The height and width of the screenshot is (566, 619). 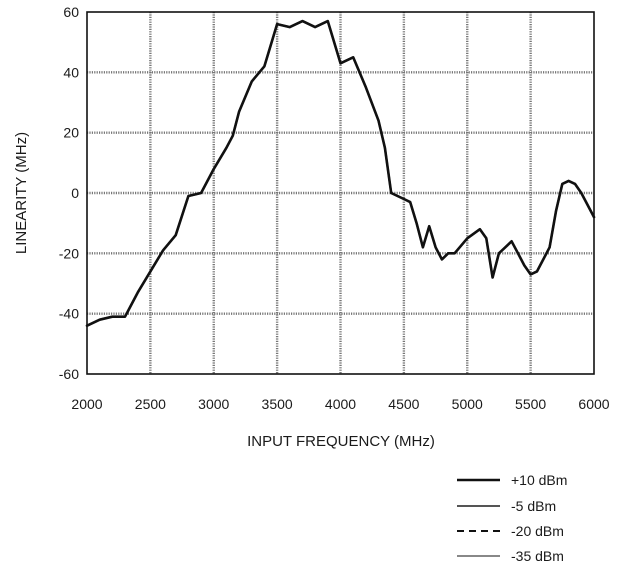 What do you see at coordinates (341, 441) in the screenshot?
I see `x-axis-title: INPUT FREQUENCY (MHz)` at bounding box center [341, 441].